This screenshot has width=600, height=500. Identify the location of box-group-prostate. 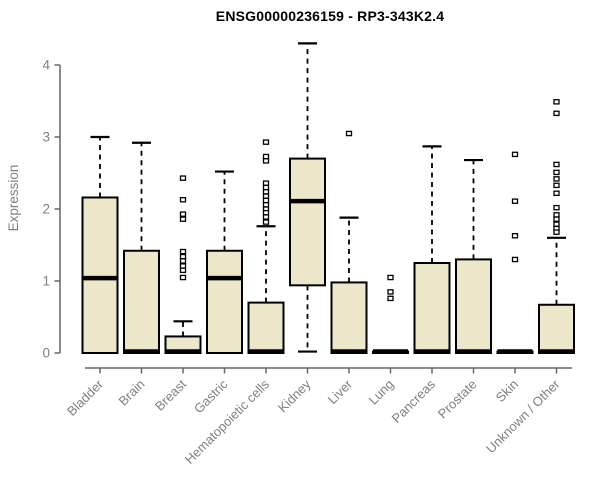
(473, 256).